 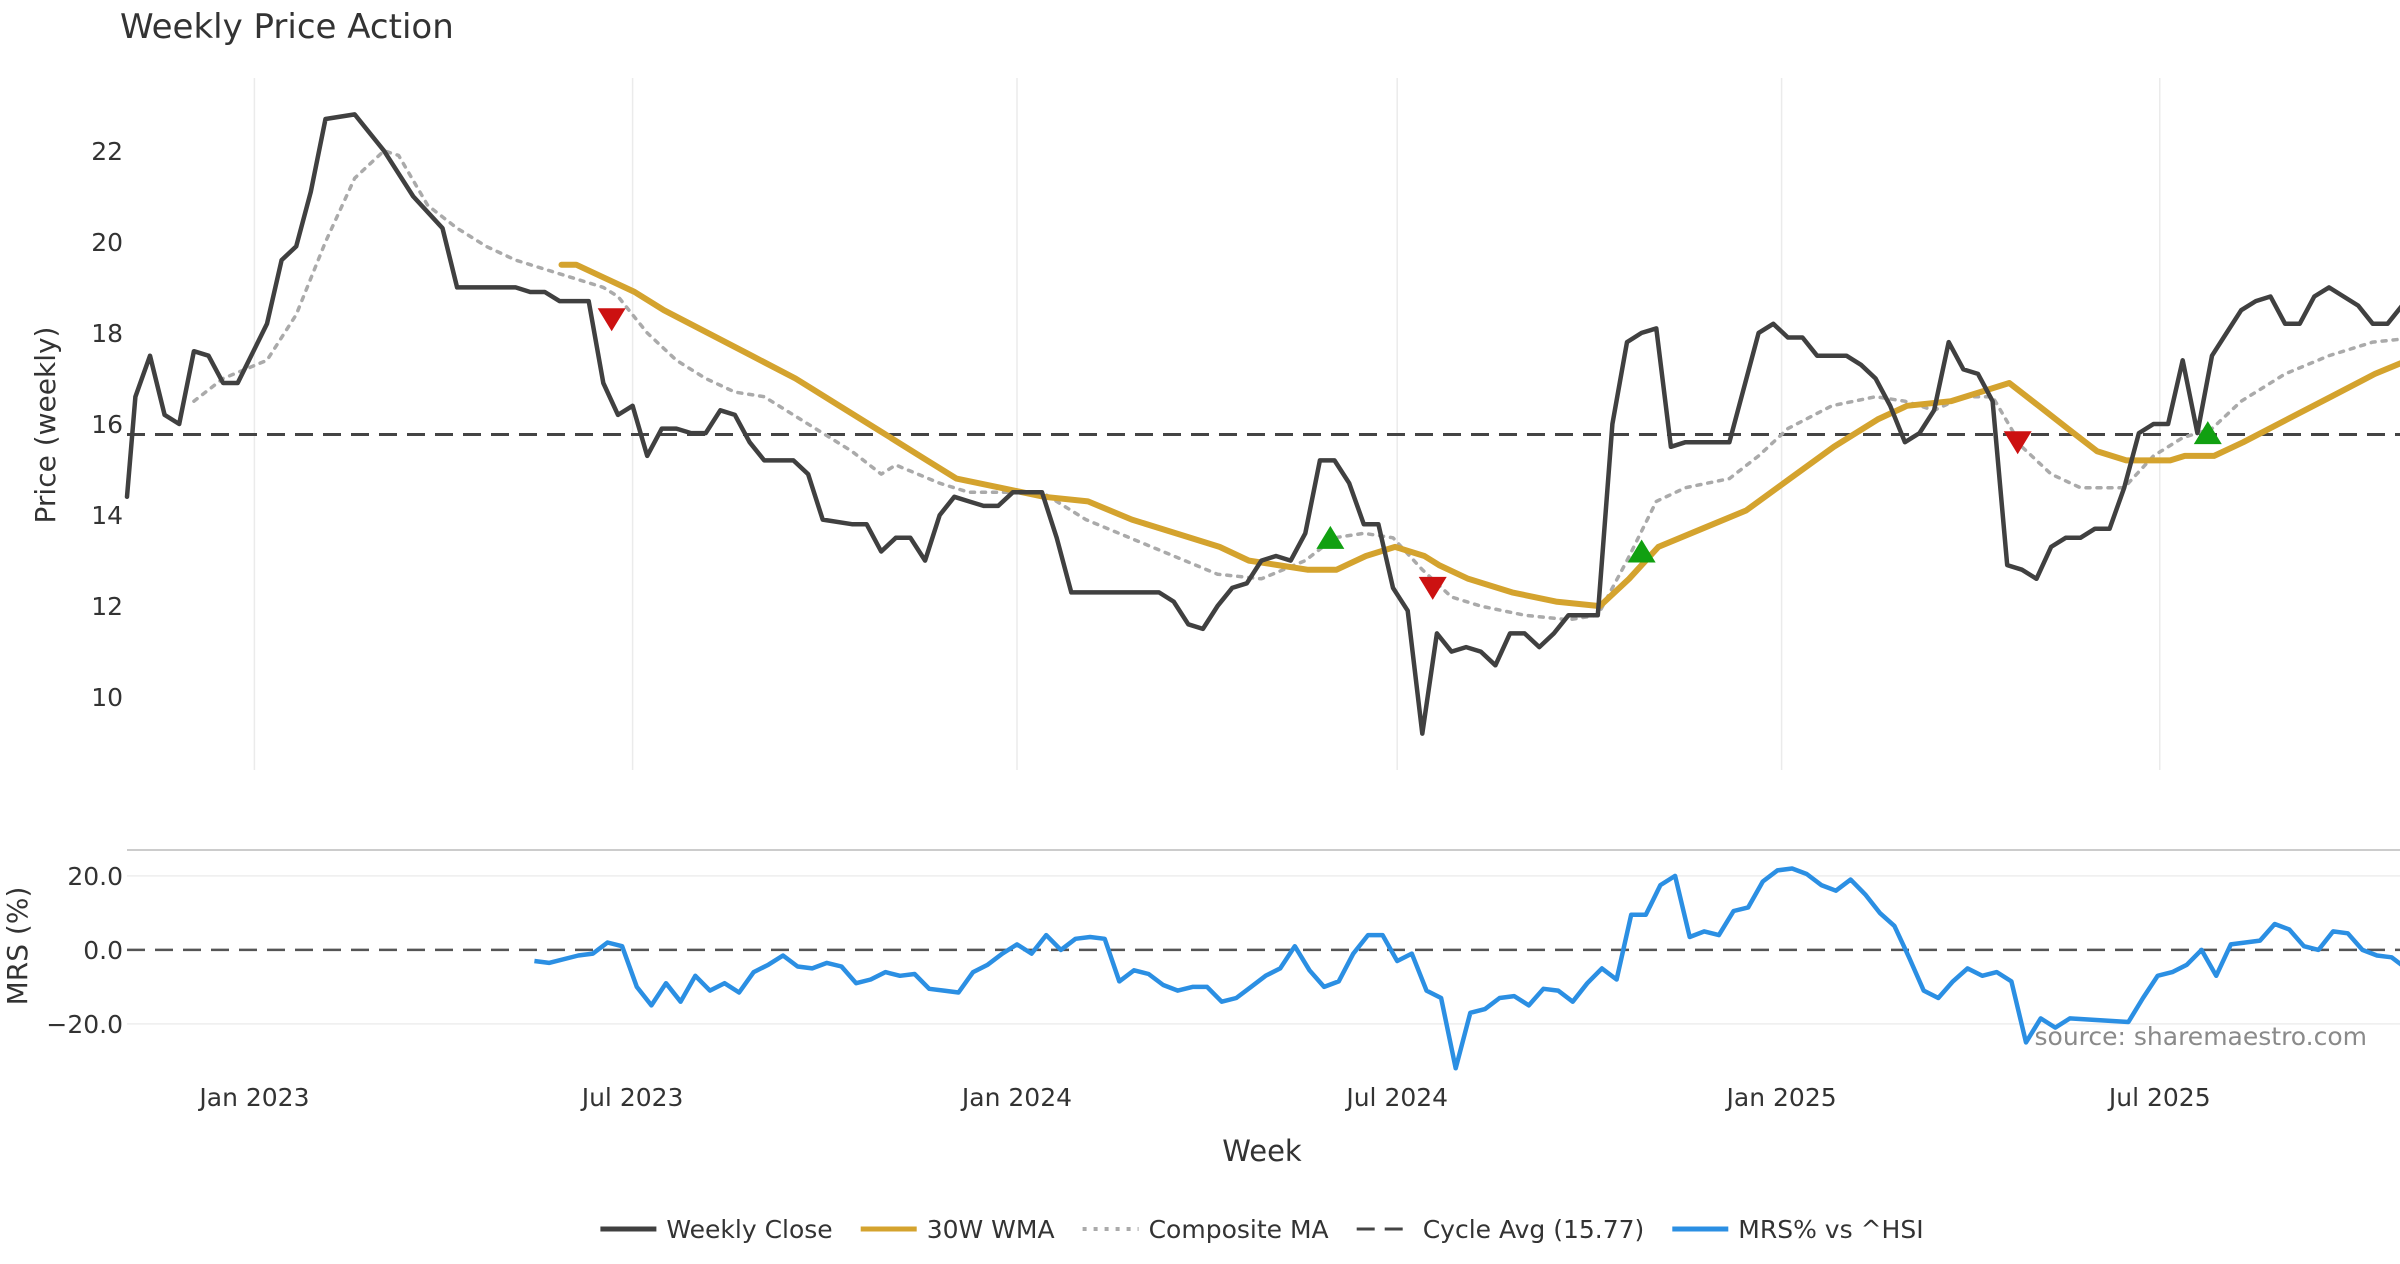 What do you see at coordinates (84, 1024) in the screenshot?
I see `mrs-y-tick-label: −20.0` at bounding box center [84, 1024].